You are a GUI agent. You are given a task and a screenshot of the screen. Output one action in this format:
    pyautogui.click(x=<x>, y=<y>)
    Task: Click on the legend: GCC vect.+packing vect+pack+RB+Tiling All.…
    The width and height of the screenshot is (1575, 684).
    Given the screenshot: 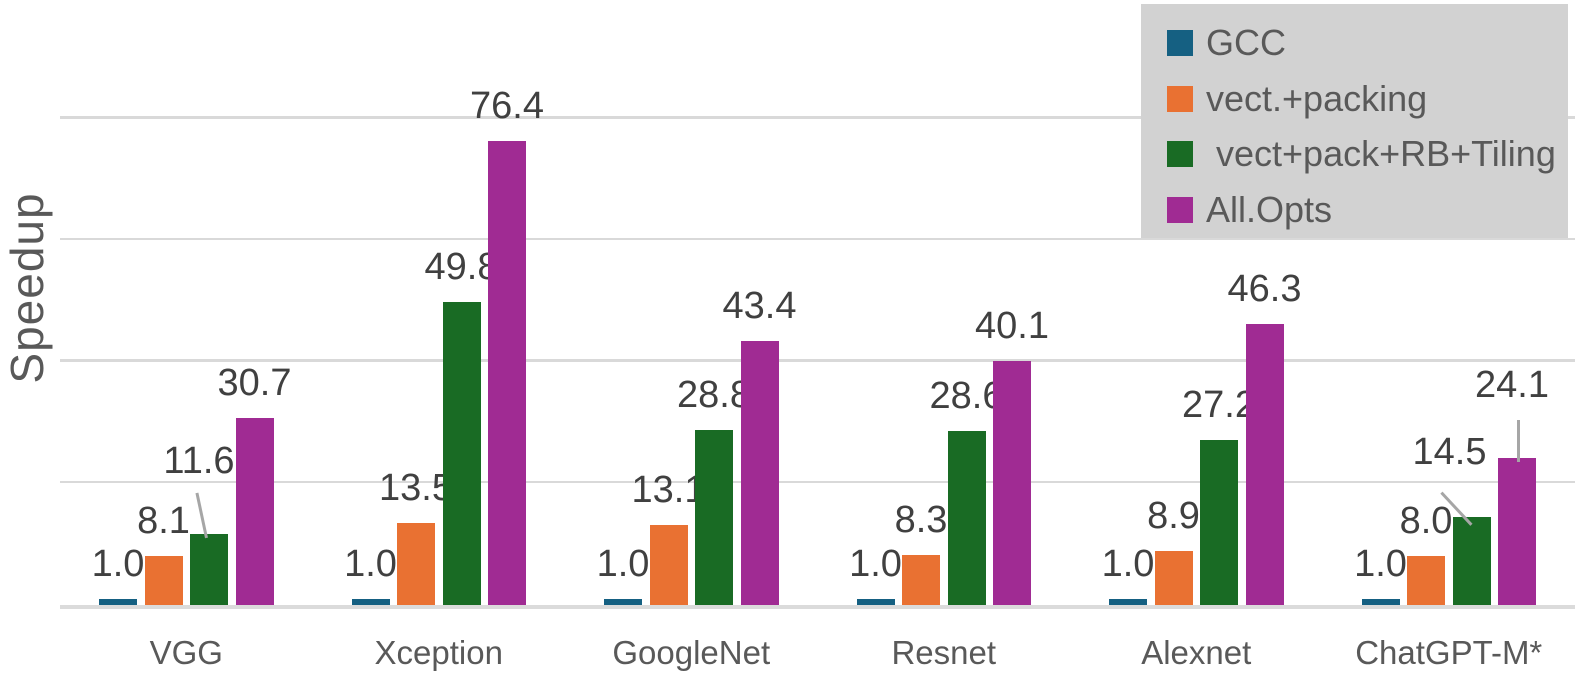 What is the action you would take?
    pyautogui.click(x=1354, y=121)
    